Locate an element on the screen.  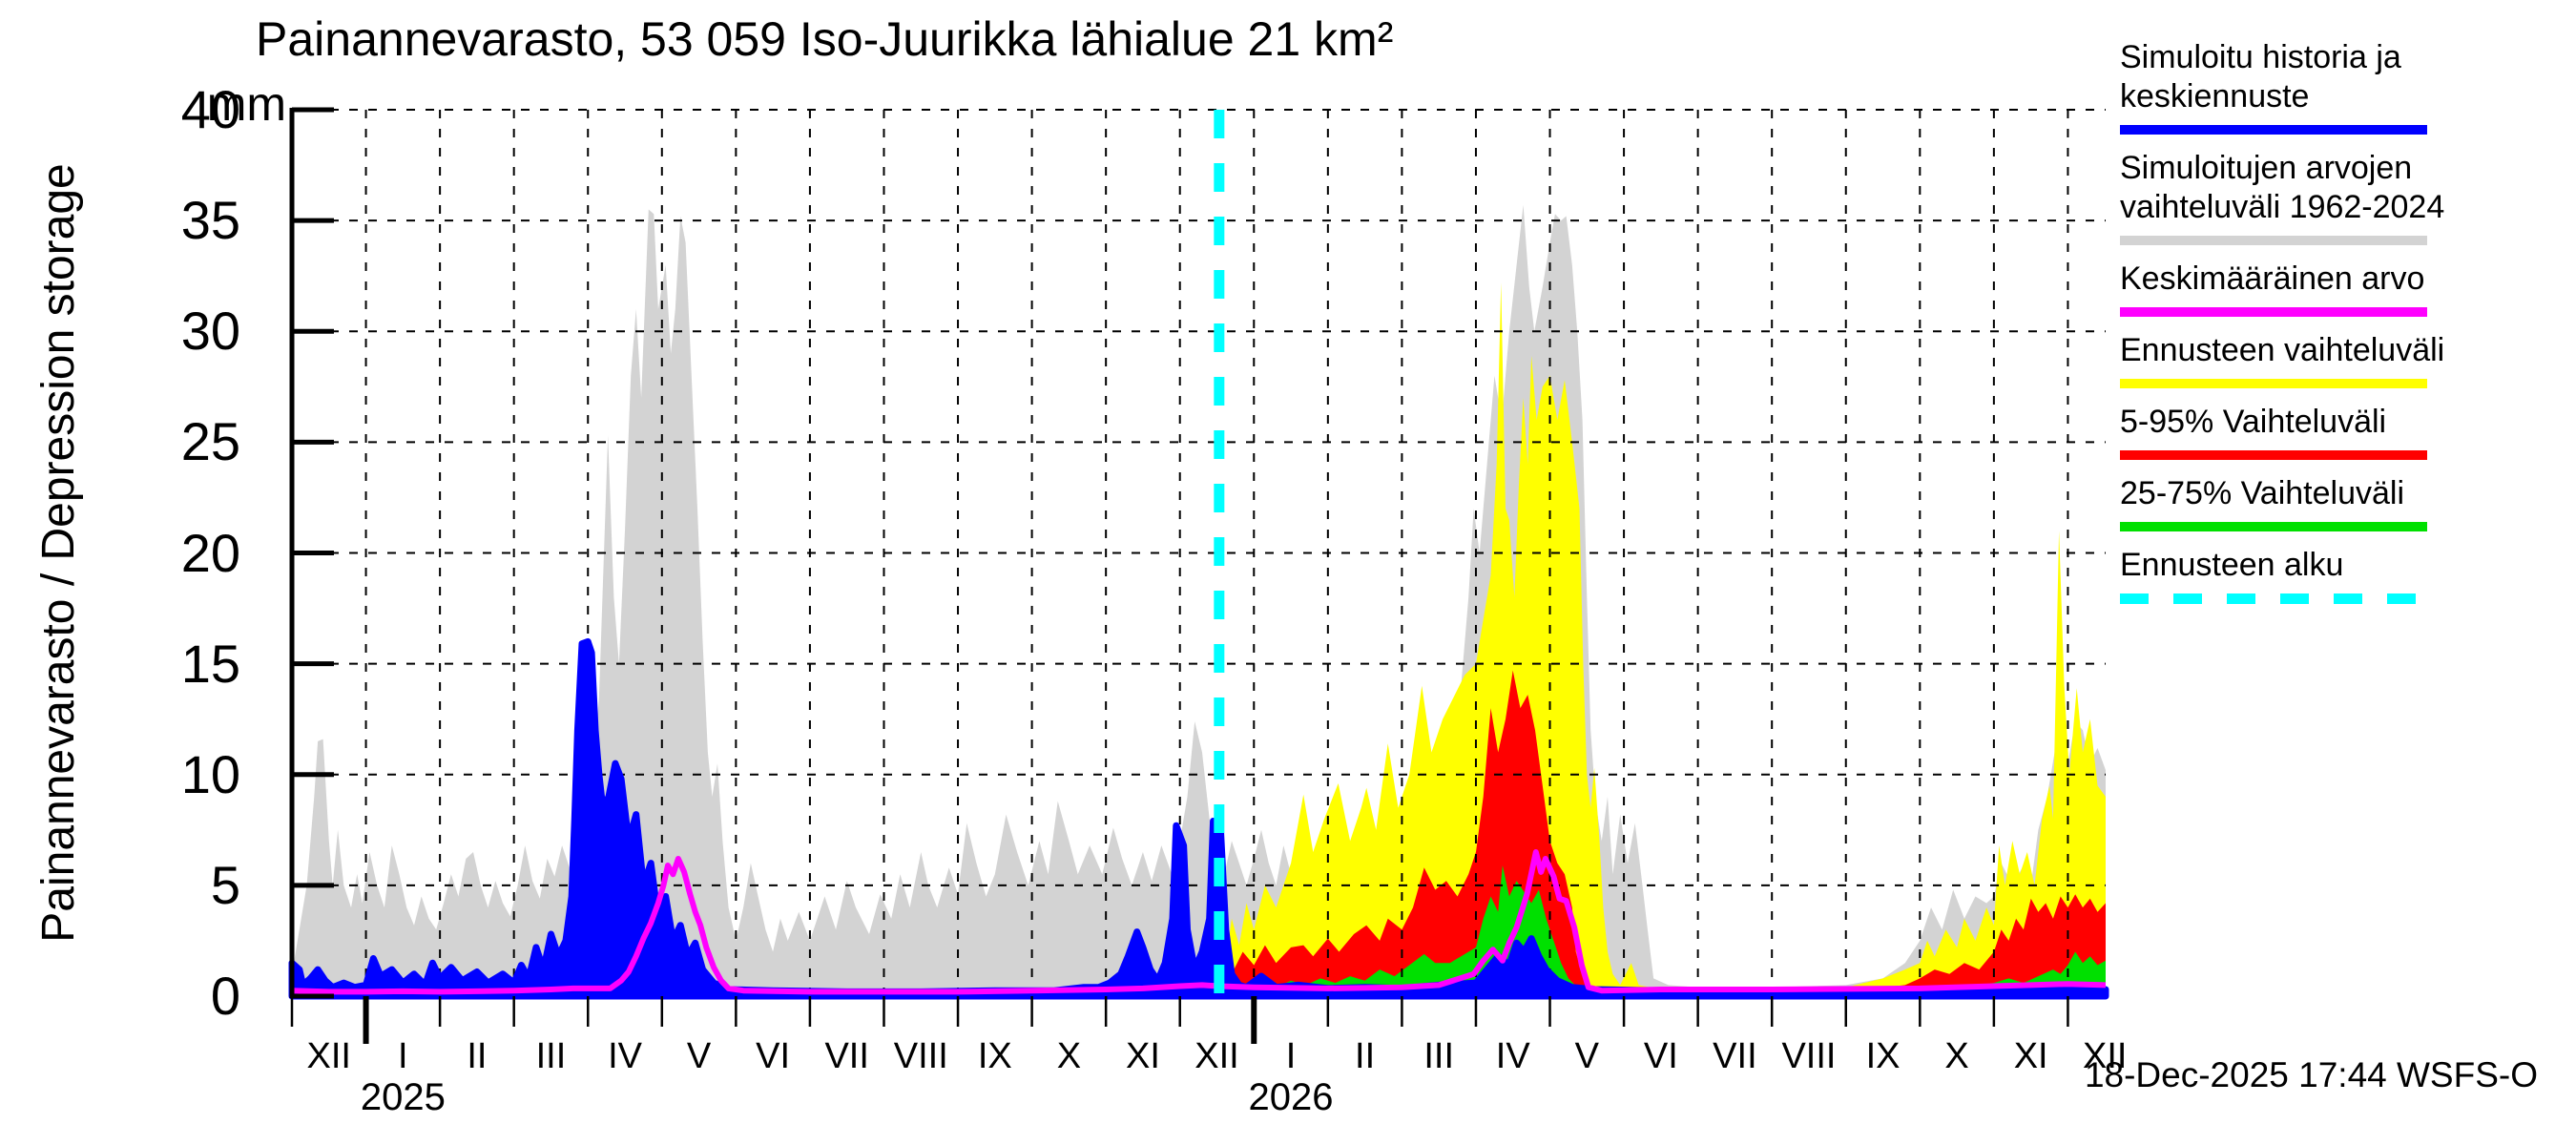
legend-label: 5-95% Vaihteluväli is located at coordinates (2253, 422).